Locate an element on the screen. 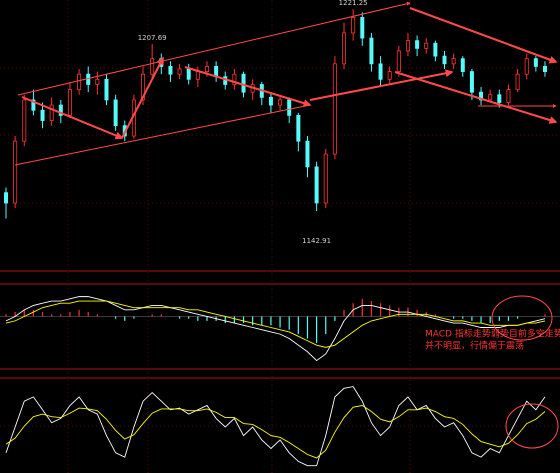  price-label: 1207.69 is located at coordinates (152, 38).